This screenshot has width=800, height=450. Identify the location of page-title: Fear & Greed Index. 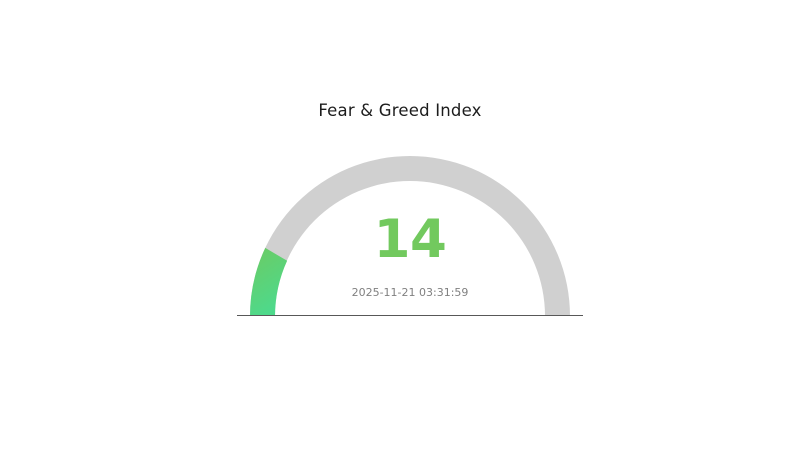
(400, 110).